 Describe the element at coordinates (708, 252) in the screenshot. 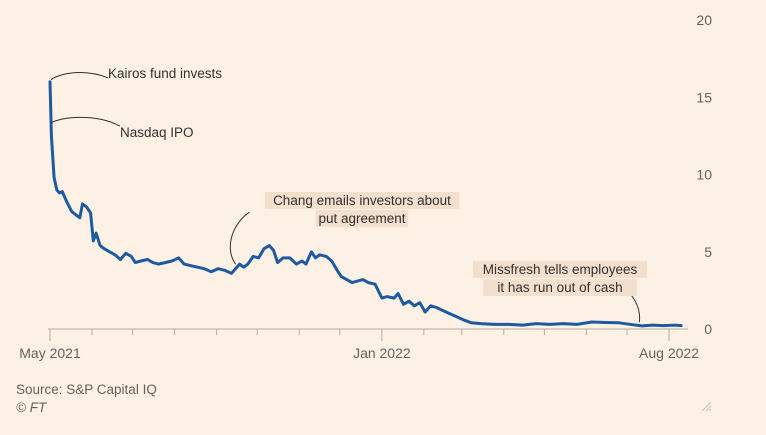

I see `y-tick-label: 5` at that location.